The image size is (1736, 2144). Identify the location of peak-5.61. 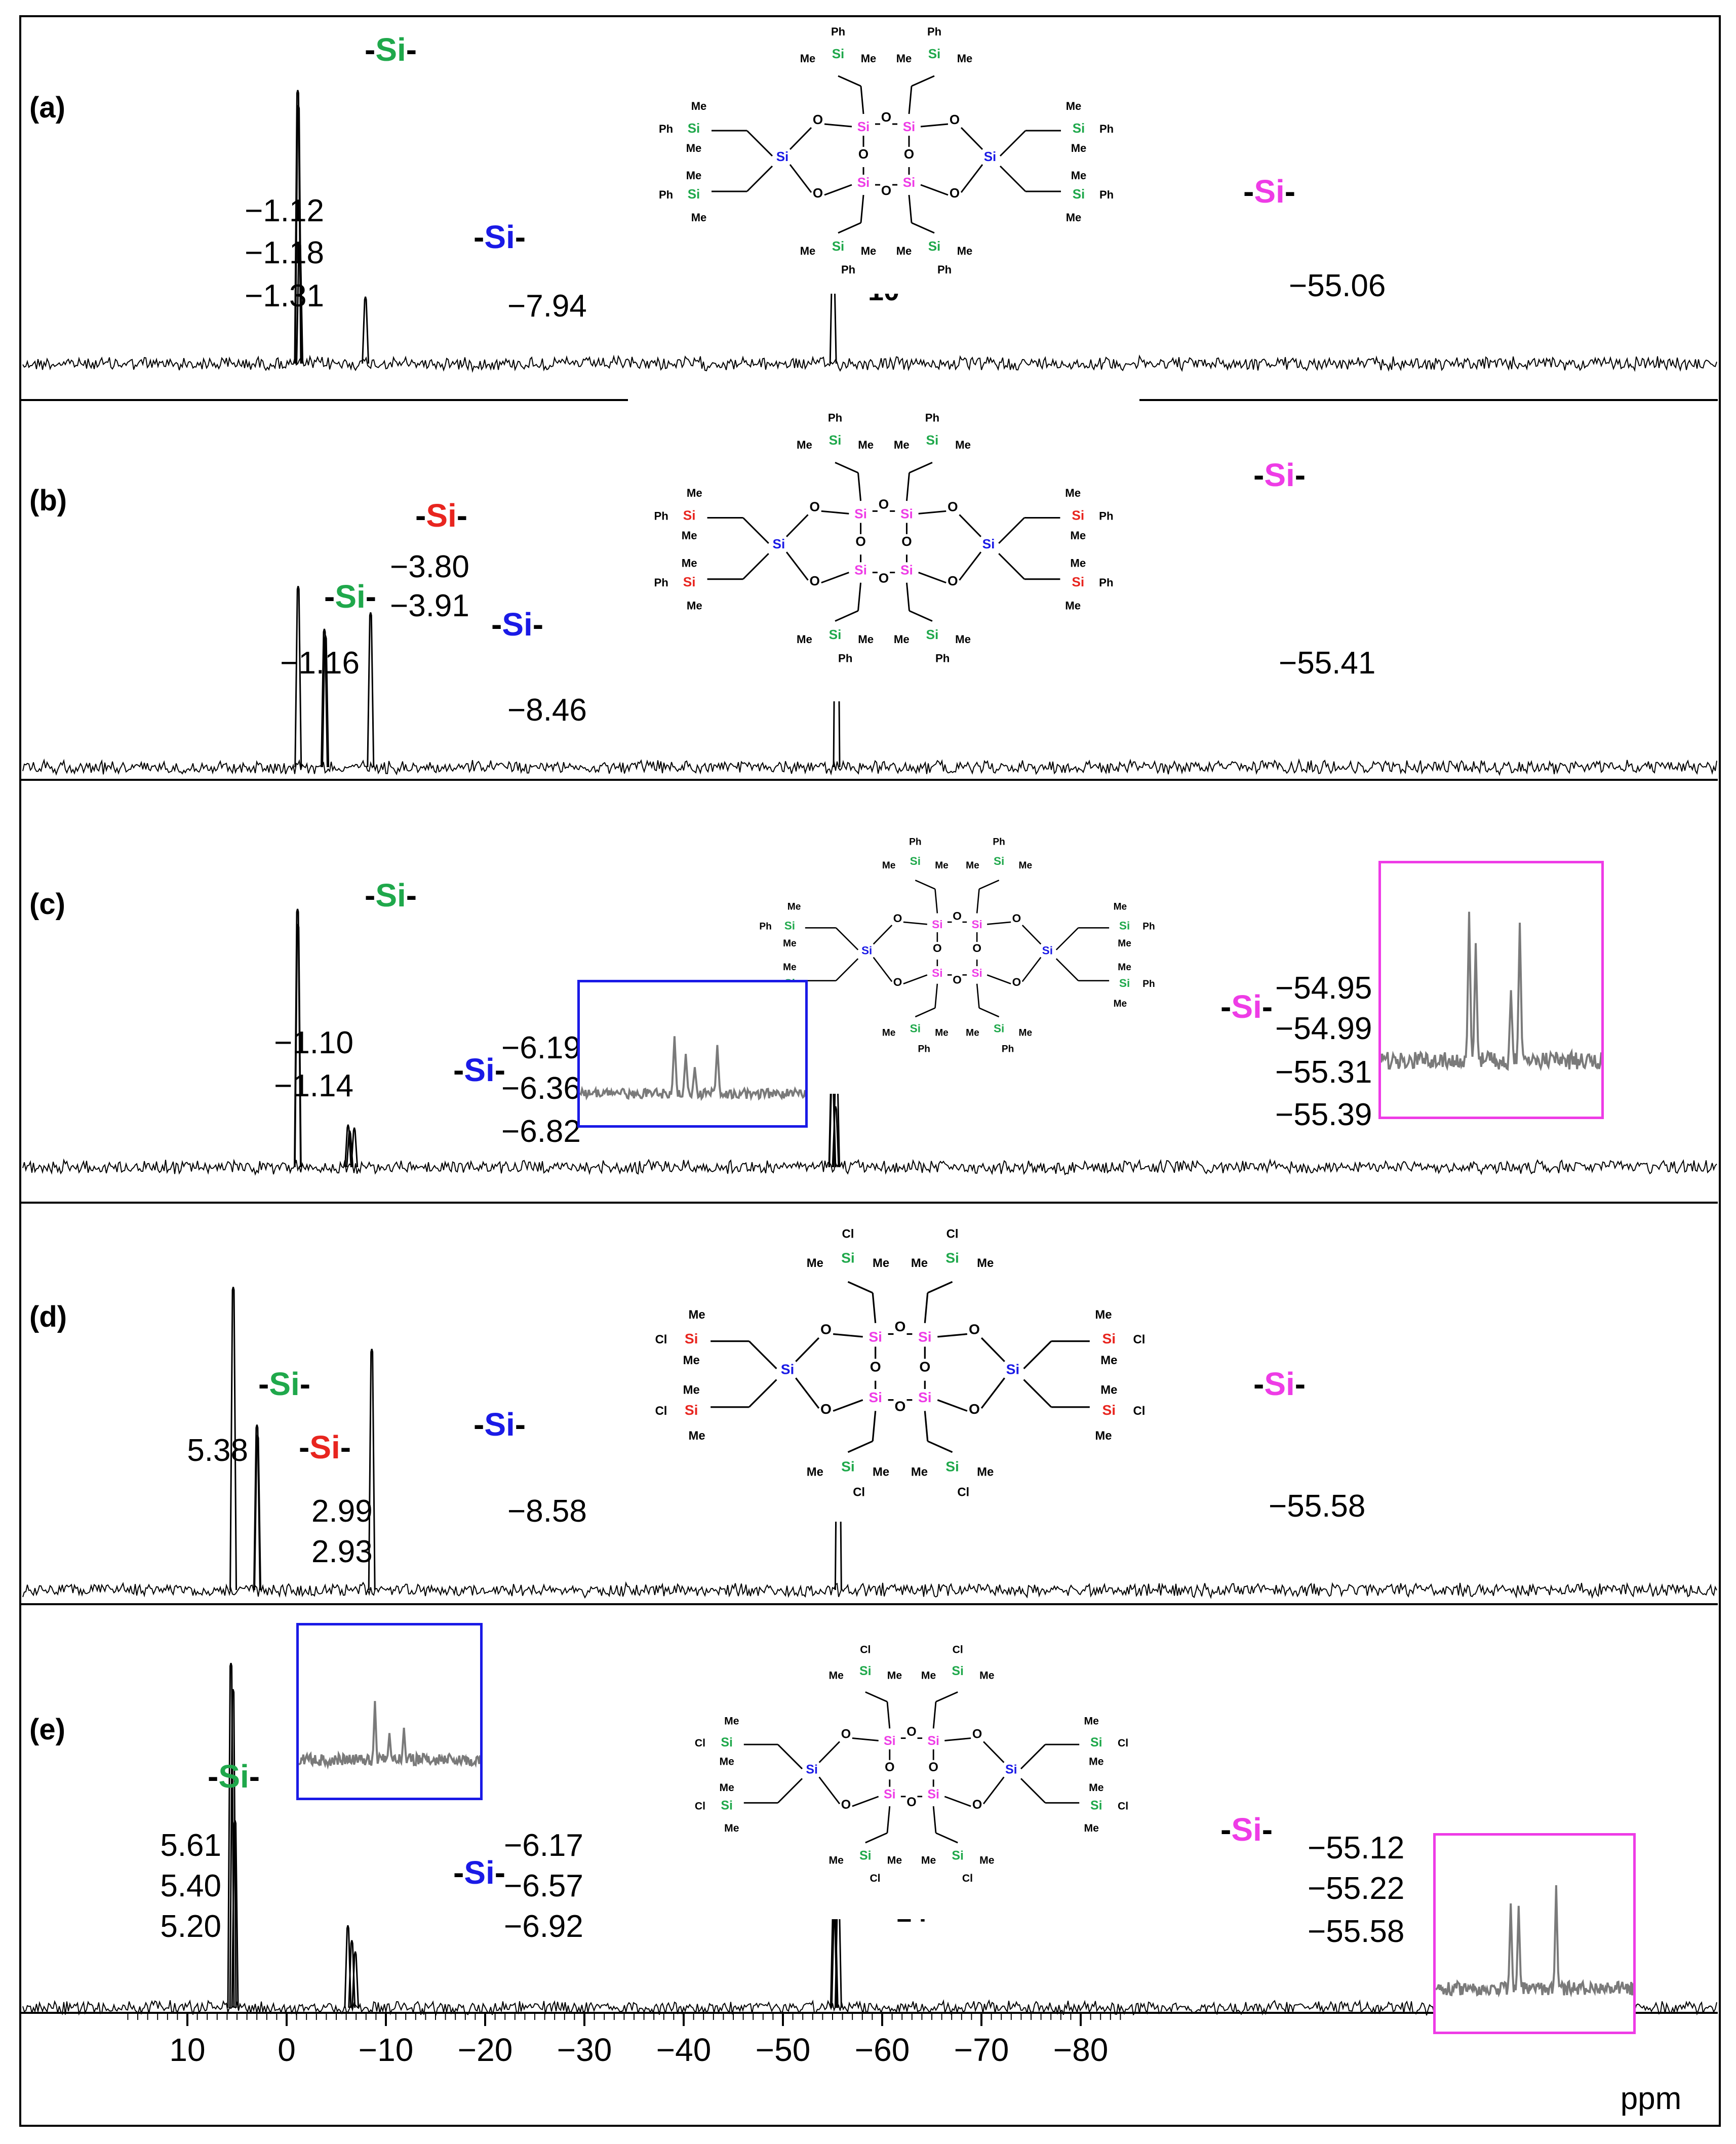
(231, 1835).